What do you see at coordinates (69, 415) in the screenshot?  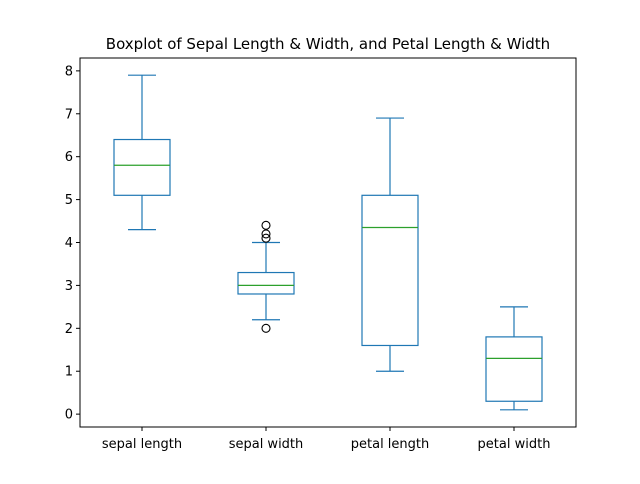 I see `y-tick-label: 0` at bounding box center [69, 415].